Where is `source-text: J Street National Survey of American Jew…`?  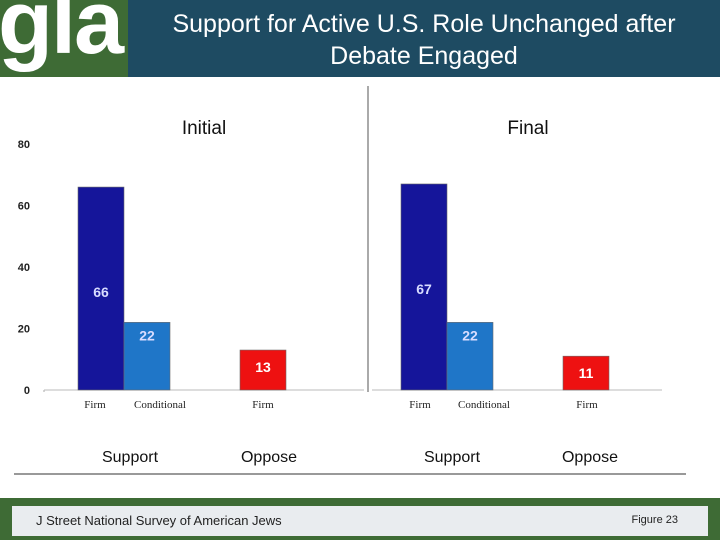
source-text: J Street National Survey of American Jew… is located at coordinates (159, 520).